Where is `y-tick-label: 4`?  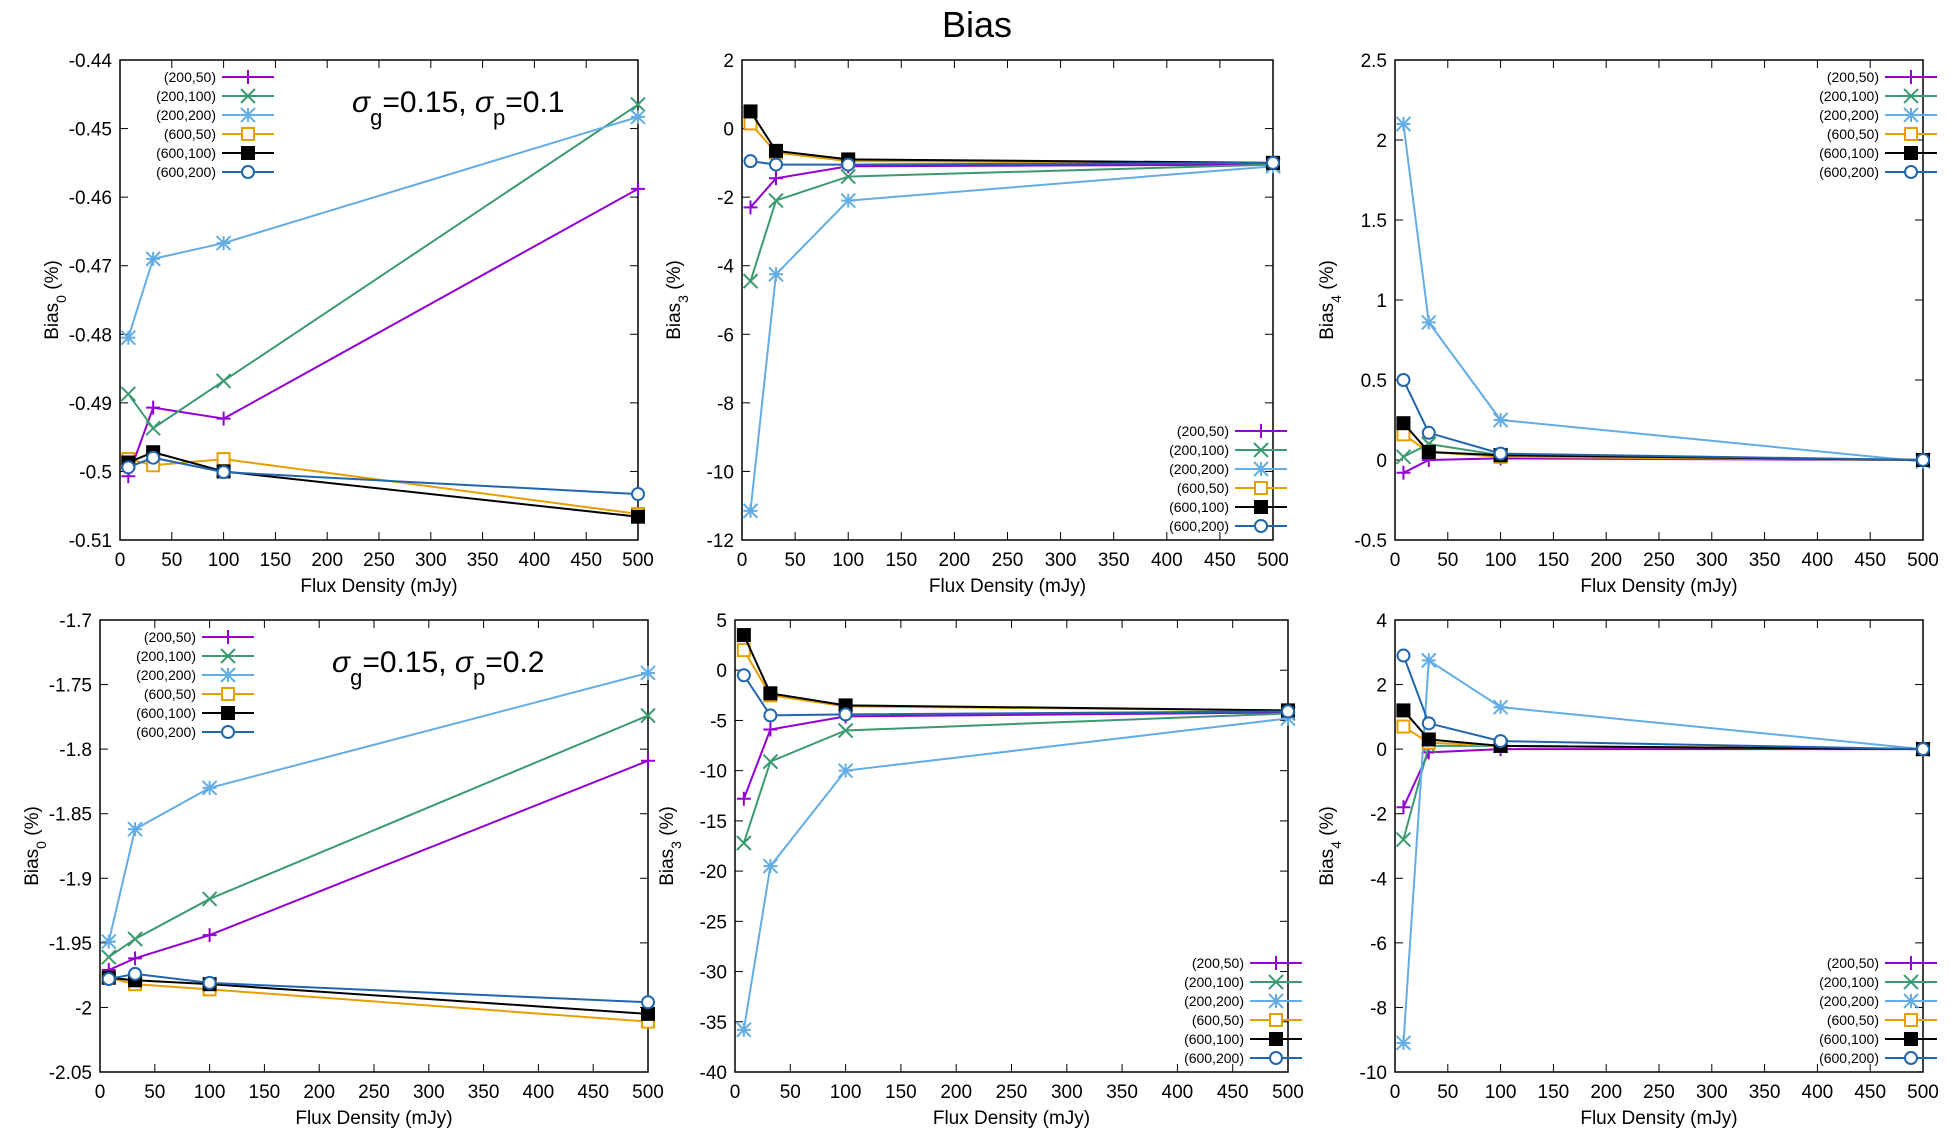 y-tick-label: 4 is located at coordinates (1381, 621).